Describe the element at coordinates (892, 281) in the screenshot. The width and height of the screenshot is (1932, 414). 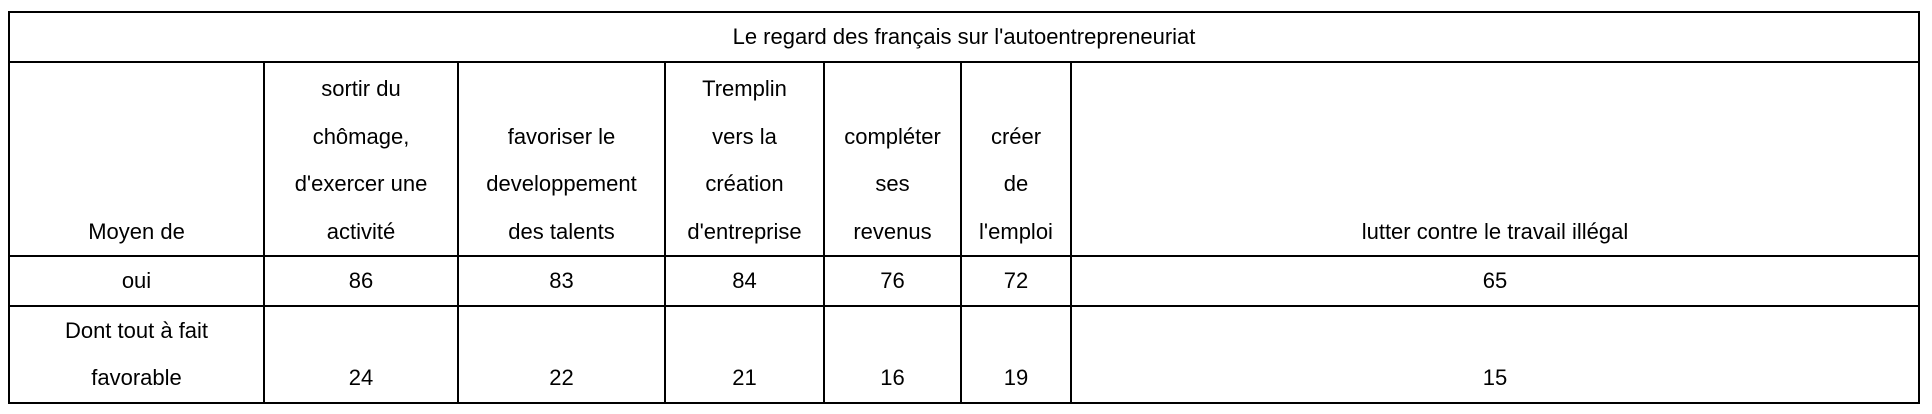
I see `table-cell: 76` at that location.